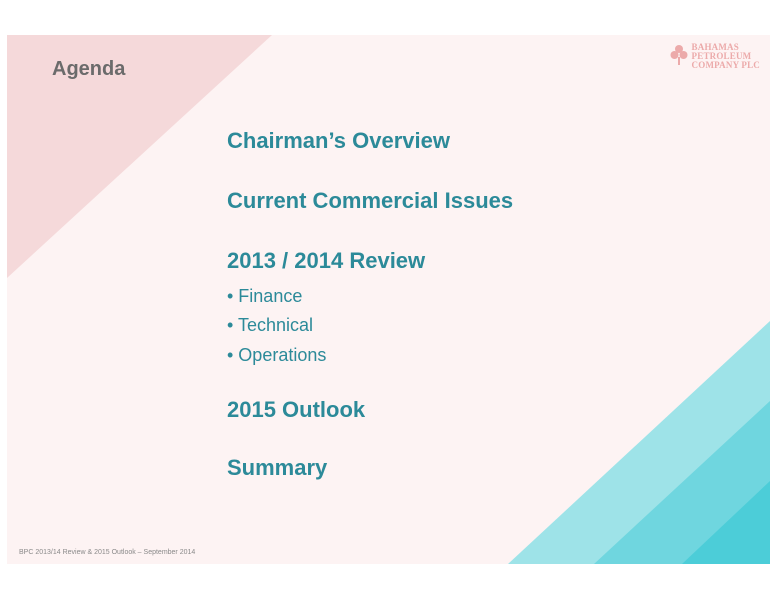 The image size is (776, 600). I want to click on review-bullet-operations: • Operations, so click(277, 355).